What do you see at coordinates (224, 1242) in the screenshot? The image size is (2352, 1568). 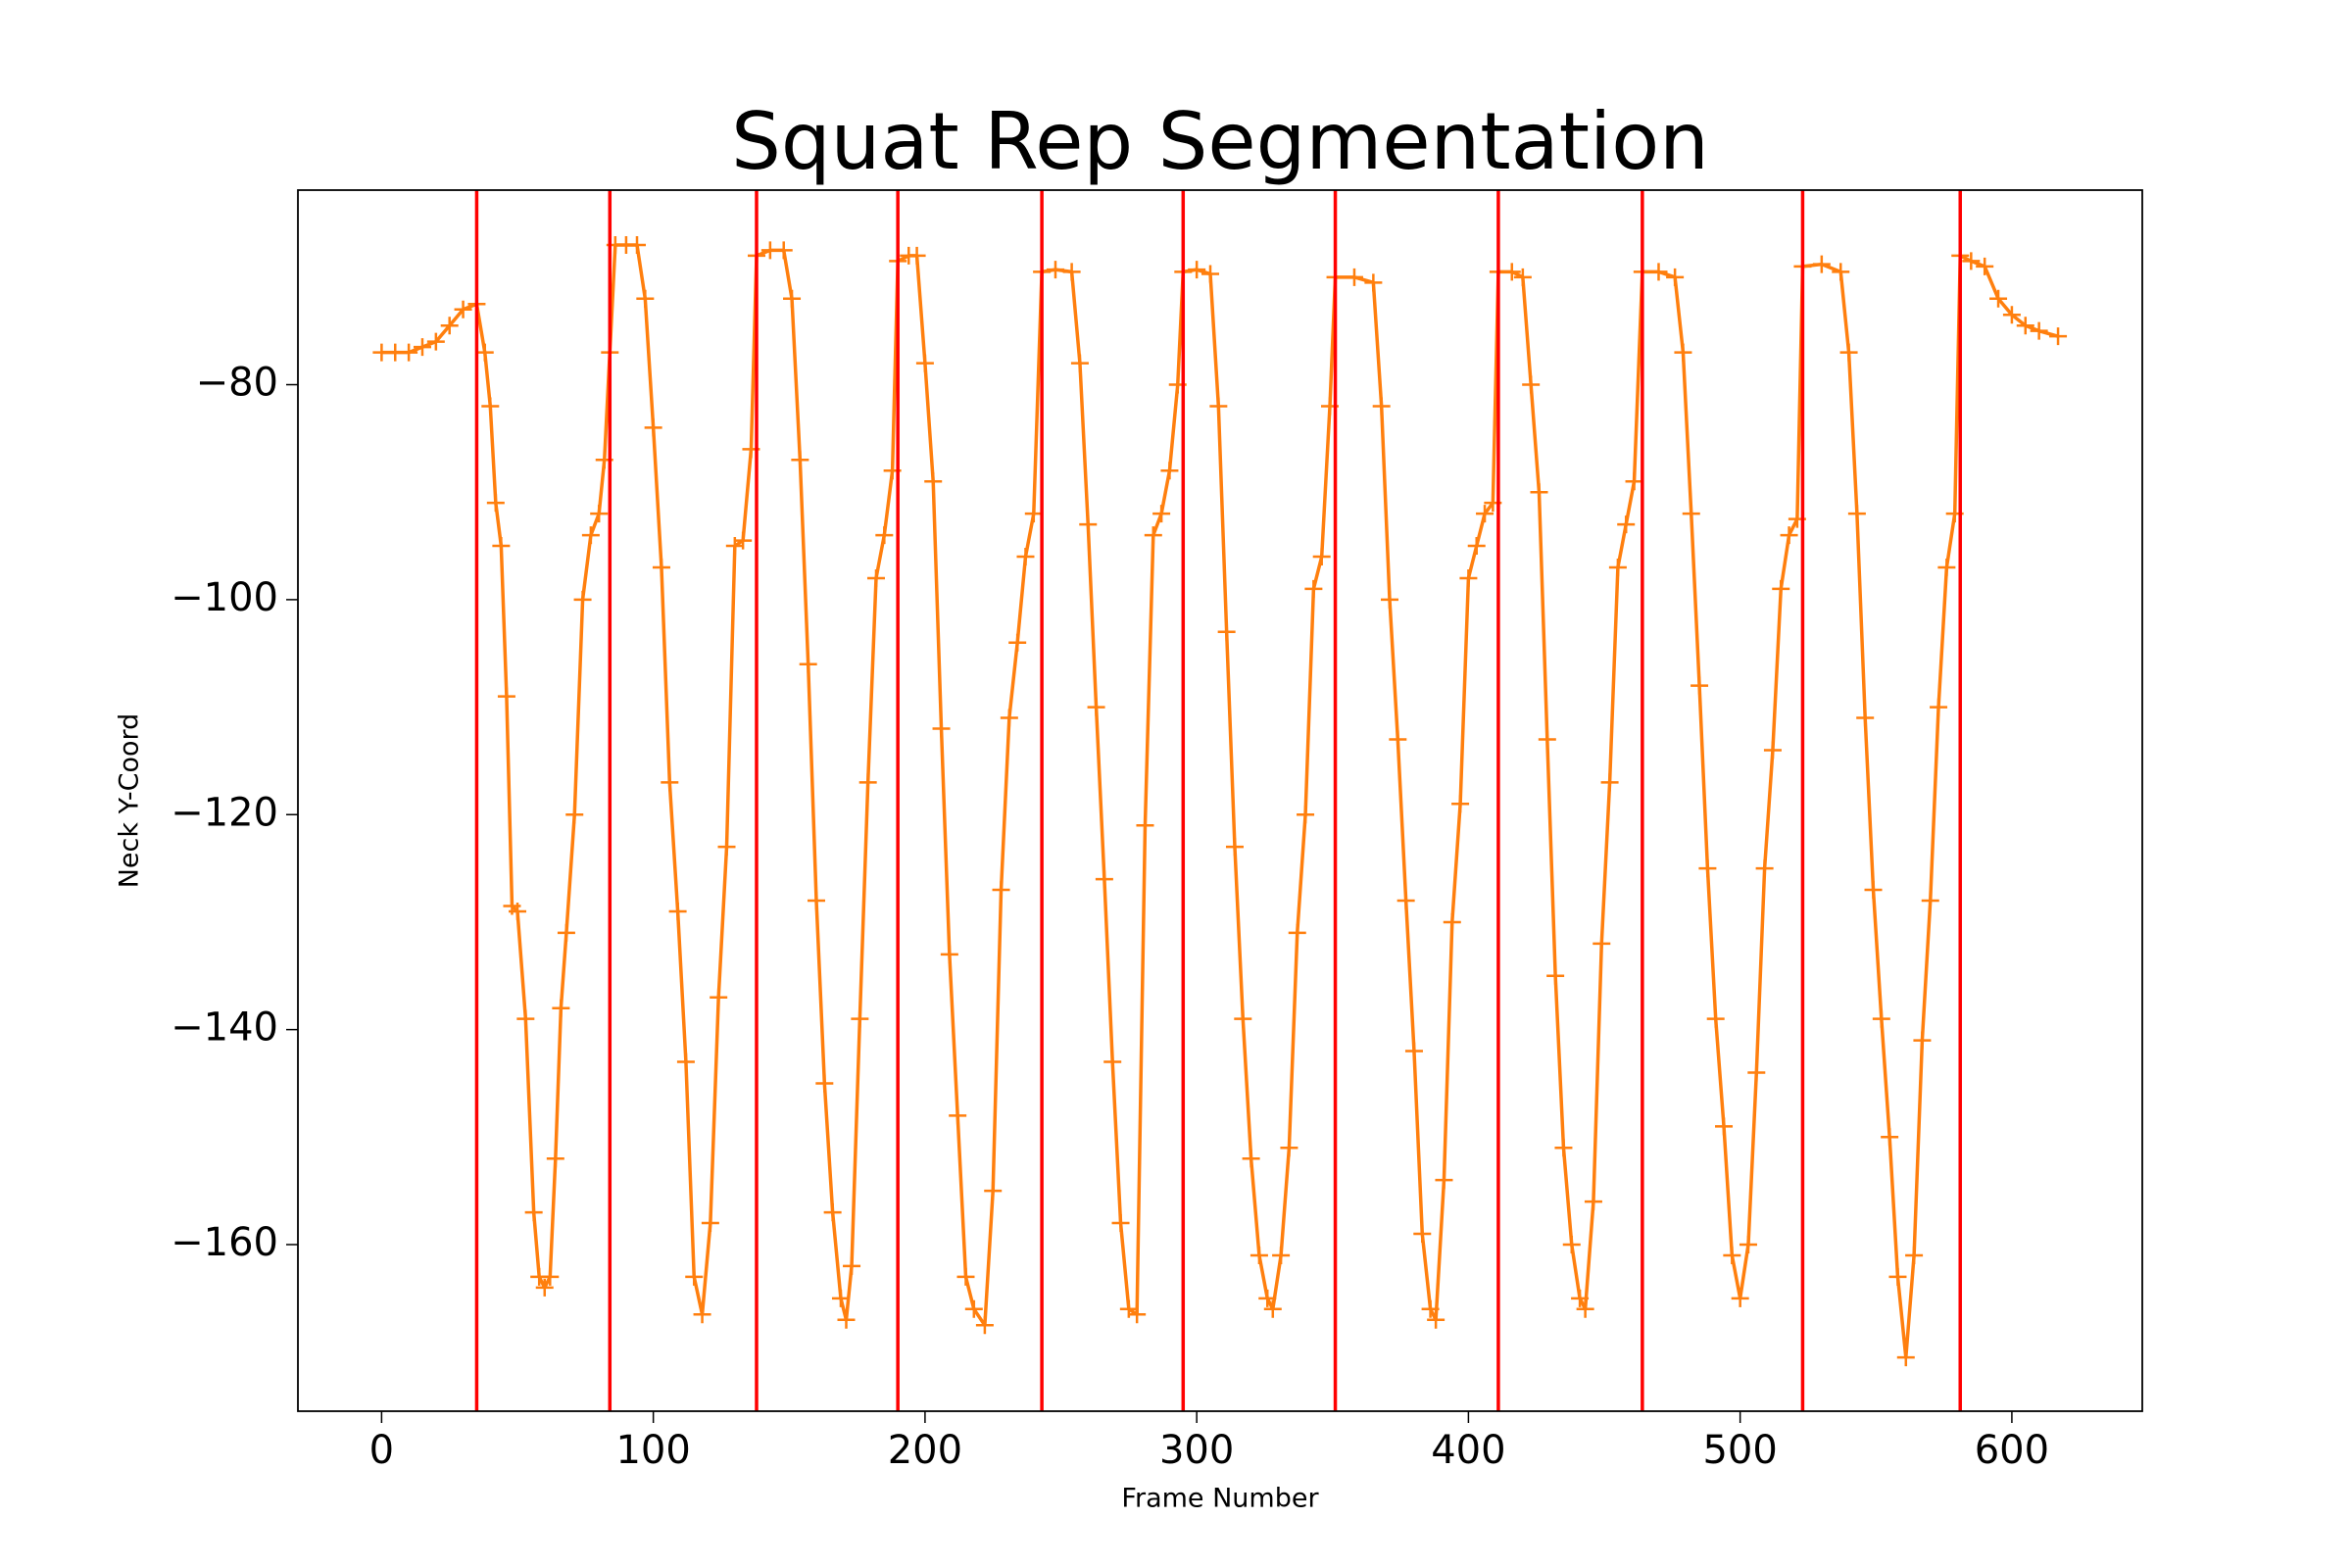 I see `y-tick-label: −160` at bounding box center [224, 1242].